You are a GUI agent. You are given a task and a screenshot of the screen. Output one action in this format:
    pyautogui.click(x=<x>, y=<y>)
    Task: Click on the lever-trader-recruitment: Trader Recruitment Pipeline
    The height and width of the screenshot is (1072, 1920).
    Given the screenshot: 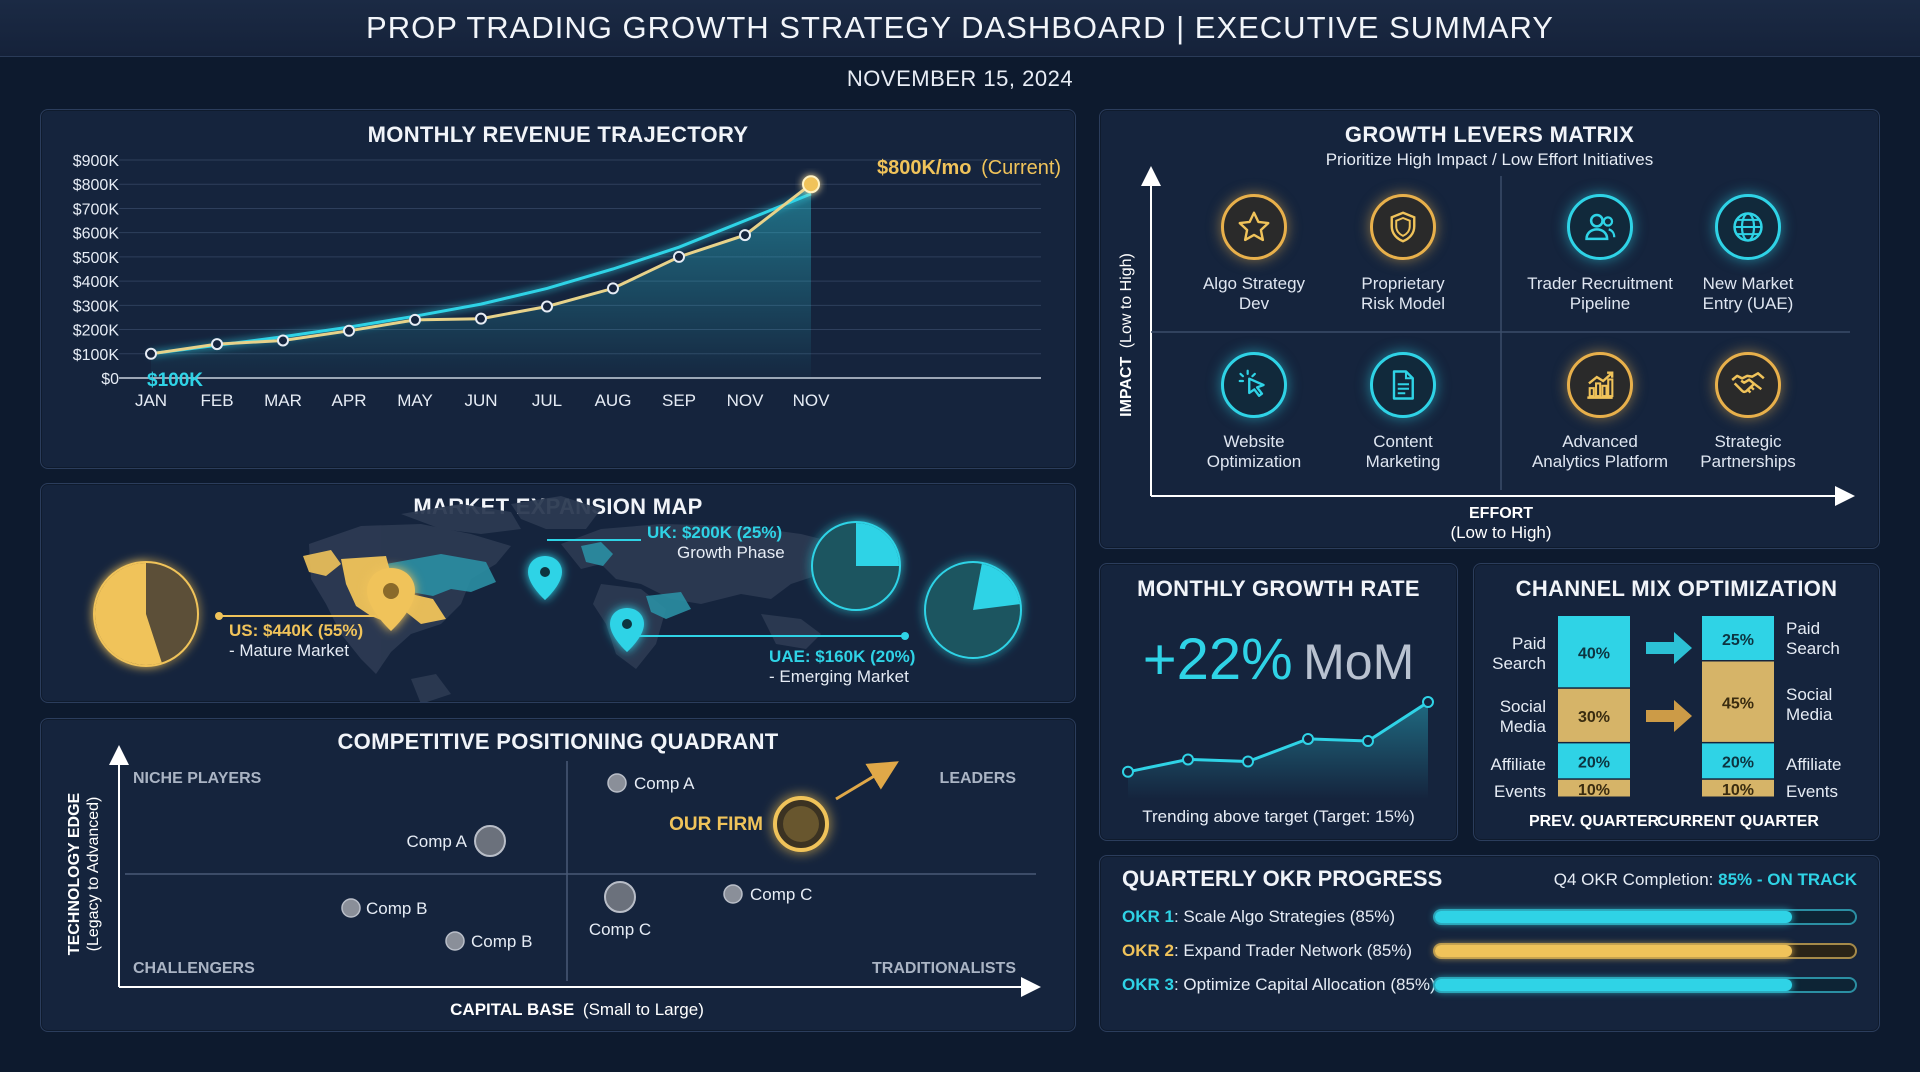 What is the action you would take?
    pyautogui.click(x=1600, y=254)
    